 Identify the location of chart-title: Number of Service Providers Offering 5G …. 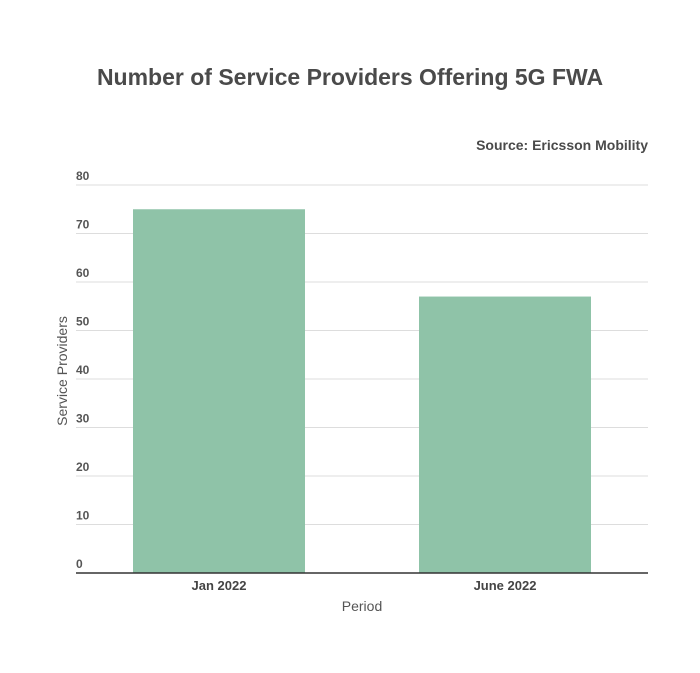
(350, 77).